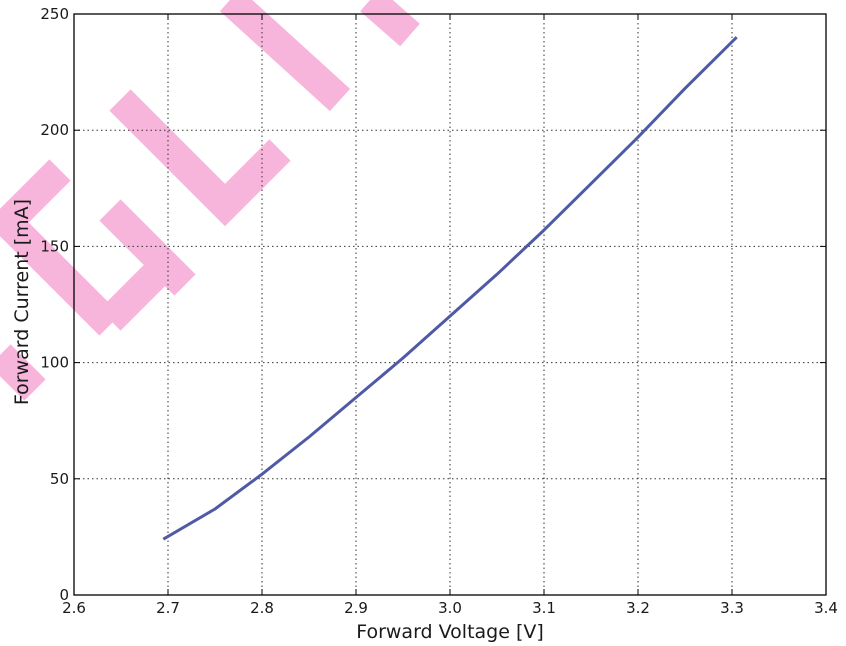 The width and height of the screenshot is (846, 646). Describe the element at coordinates (54, 14) in the screenshot. I see `y-tick-label: 250` at that location.